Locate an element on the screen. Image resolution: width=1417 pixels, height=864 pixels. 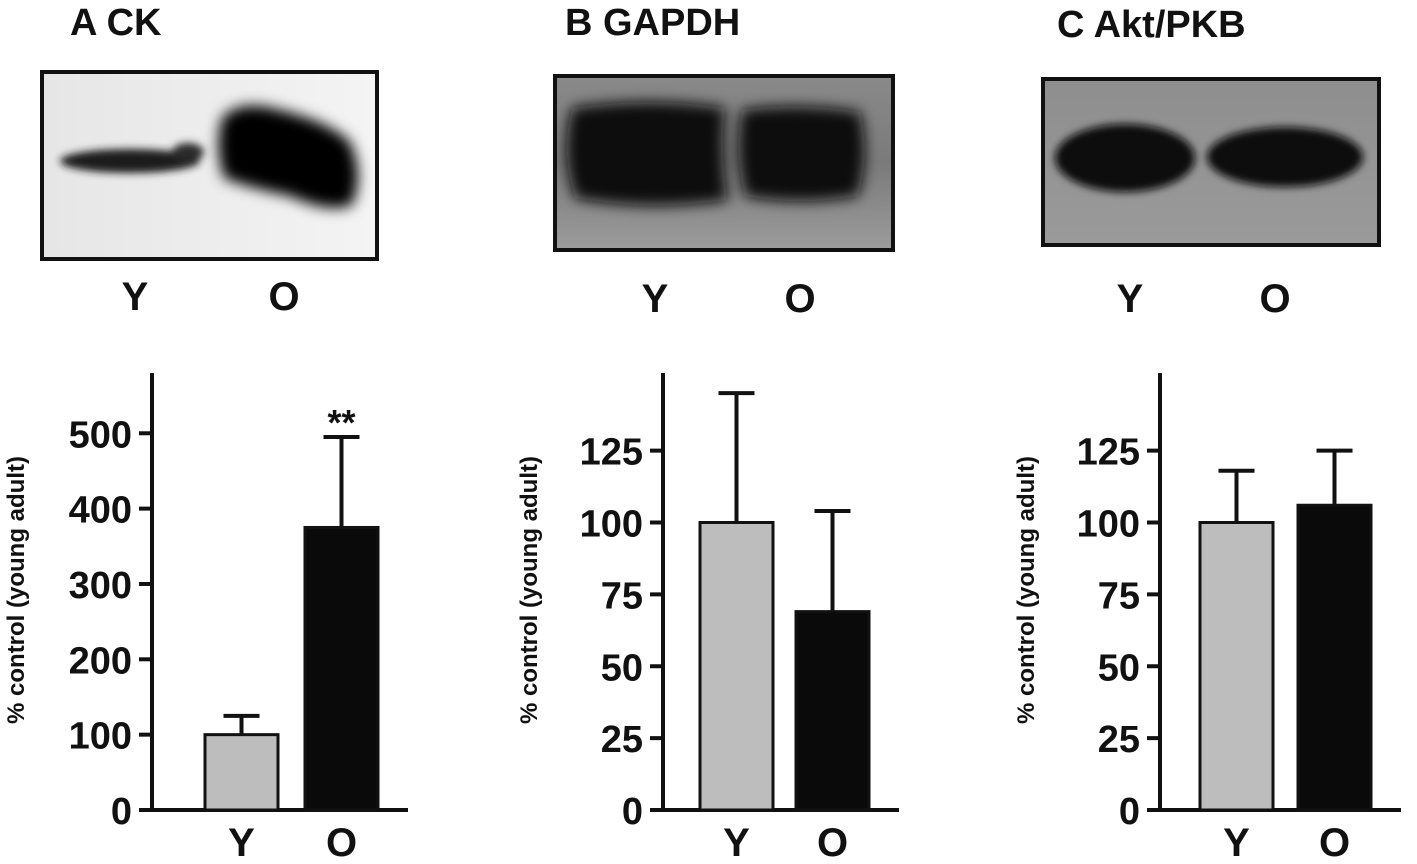
panel-c-y-tick-label: 100 is located at coordinates (1108, 525).